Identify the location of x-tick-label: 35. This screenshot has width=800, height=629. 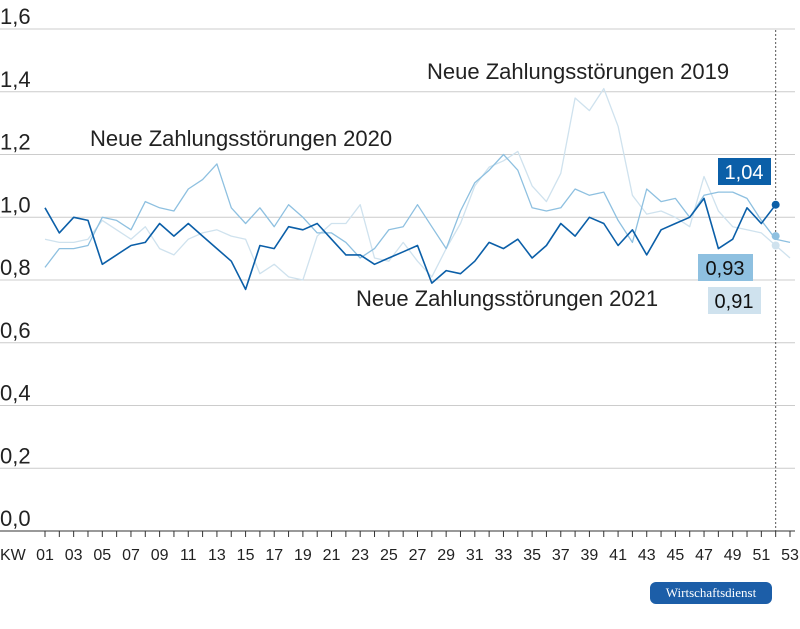
(532, 555).